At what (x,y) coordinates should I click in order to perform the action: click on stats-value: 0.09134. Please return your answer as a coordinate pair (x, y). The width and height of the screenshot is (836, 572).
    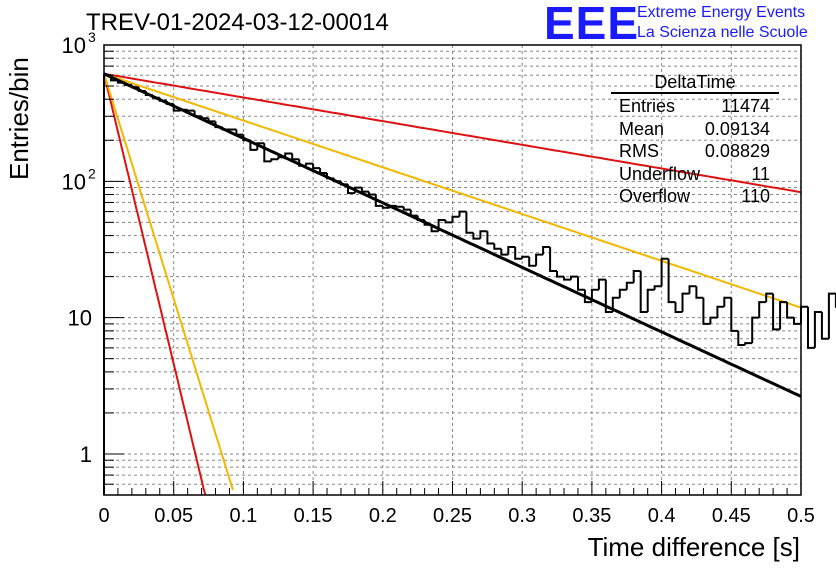
    Looking at the image, I should click on (737, 128).